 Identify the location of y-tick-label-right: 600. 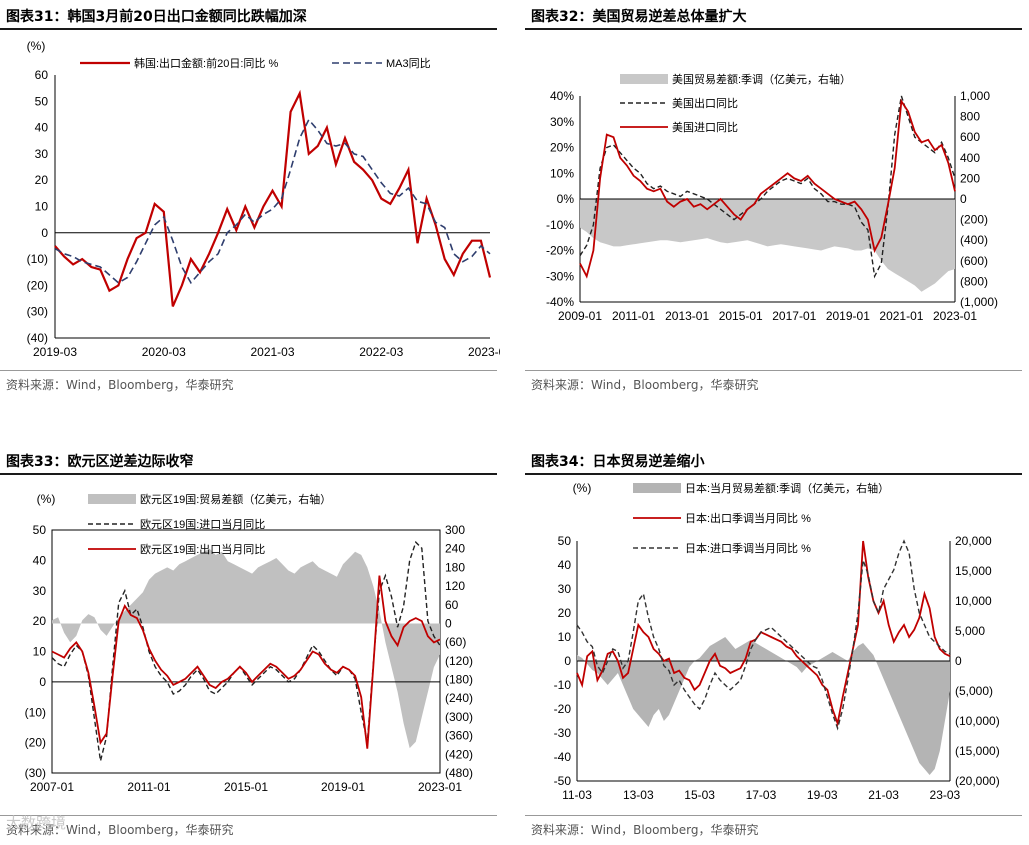
(970, 137).